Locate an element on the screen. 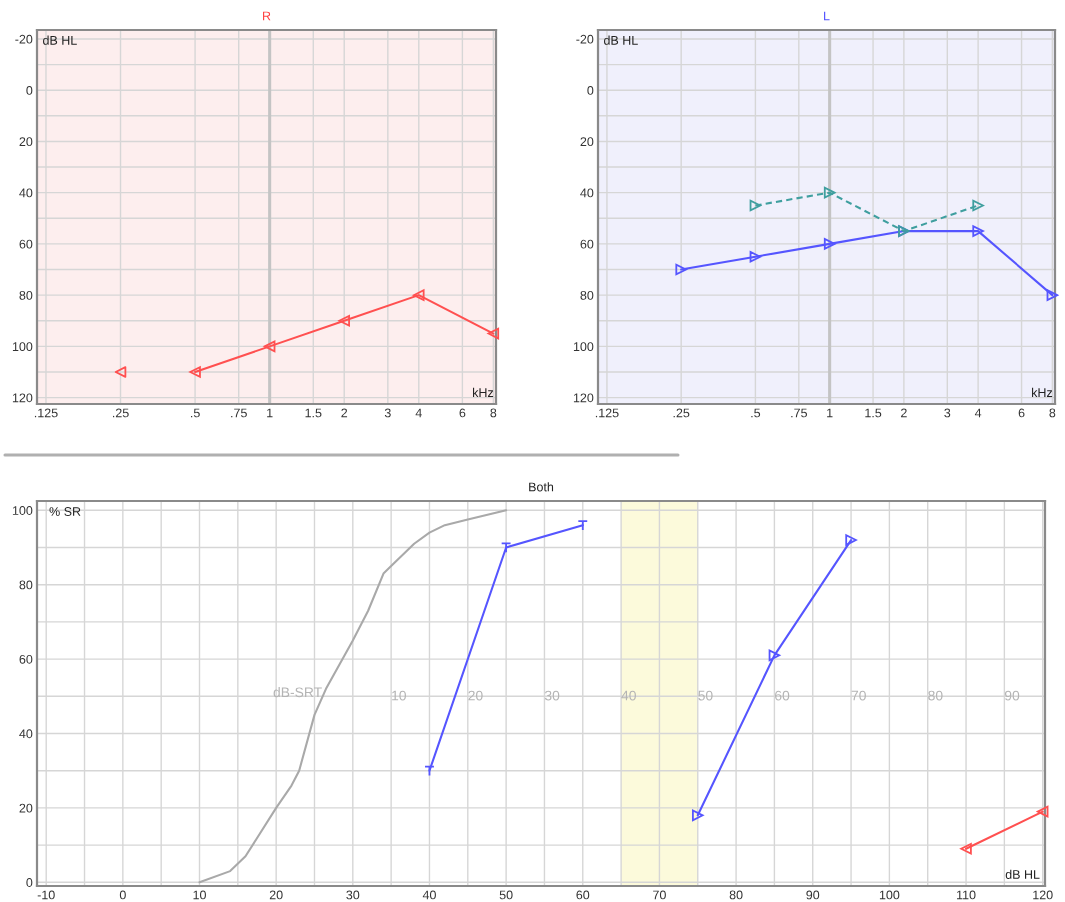 The image size is (1065, 902). x-tick-label: 30 is located at coordinates (353, 895).